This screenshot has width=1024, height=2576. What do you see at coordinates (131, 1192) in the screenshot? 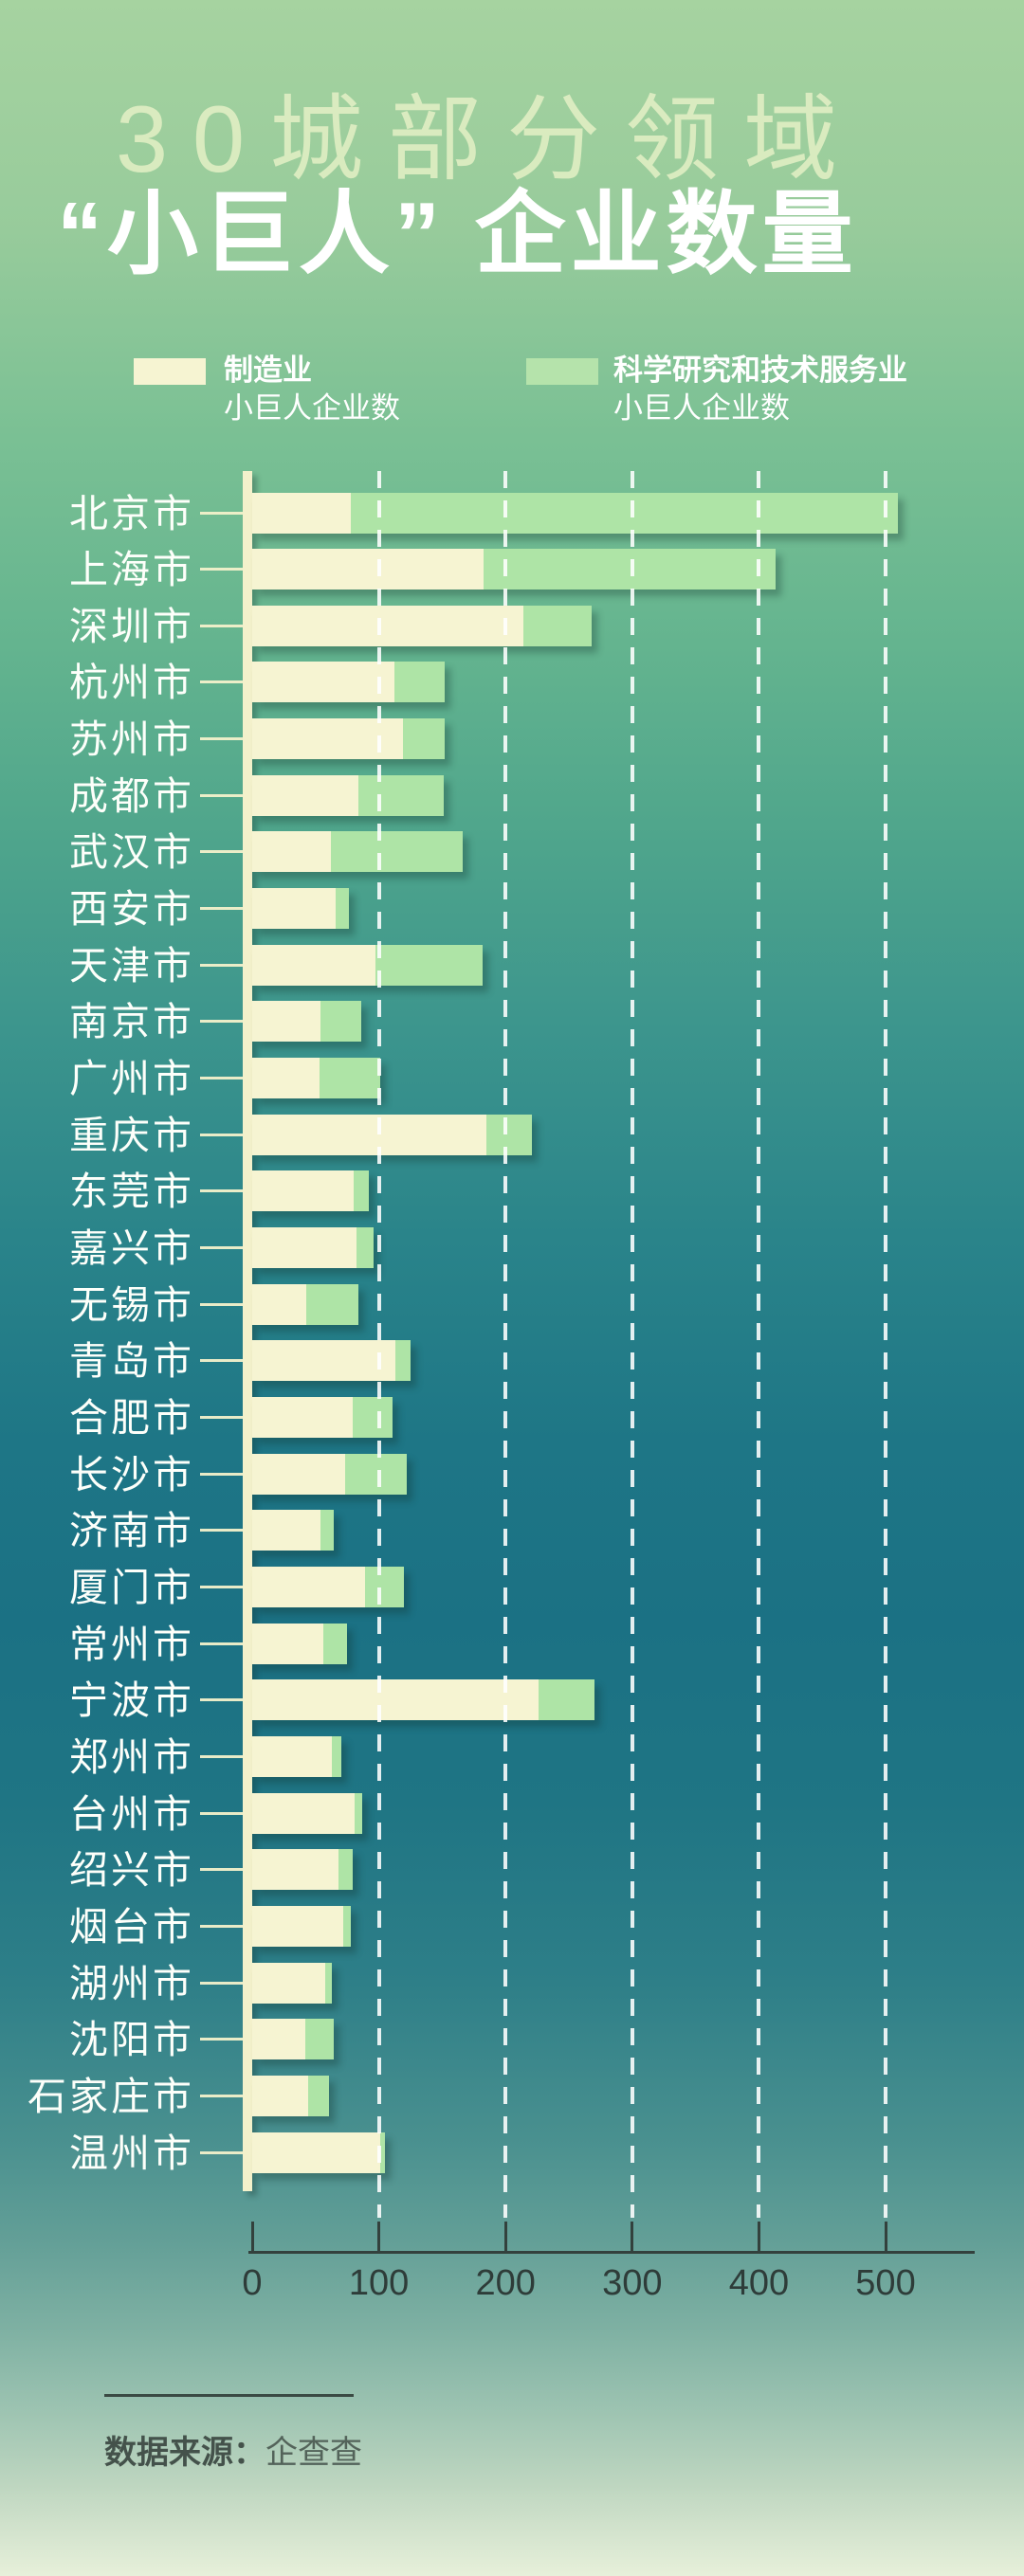
I see `category-label: 东莞市` at bounding box center [131, 1192].